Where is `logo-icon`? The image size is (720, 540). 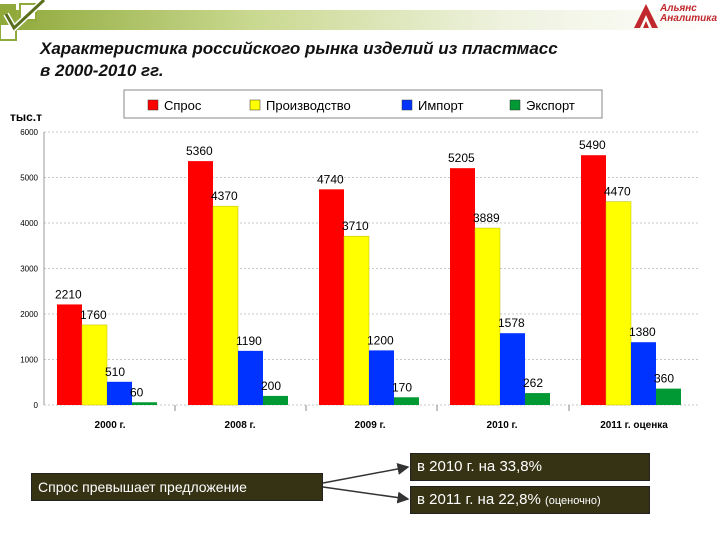
logo-icon is located at coordinates (646, 16).